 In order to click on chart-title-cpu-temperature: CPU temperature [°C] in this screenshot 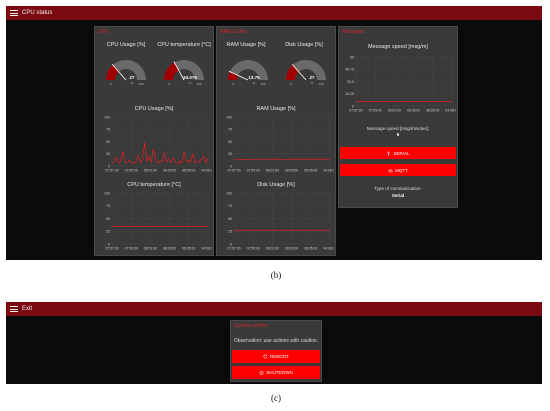, I will do `click(154, 185)`.